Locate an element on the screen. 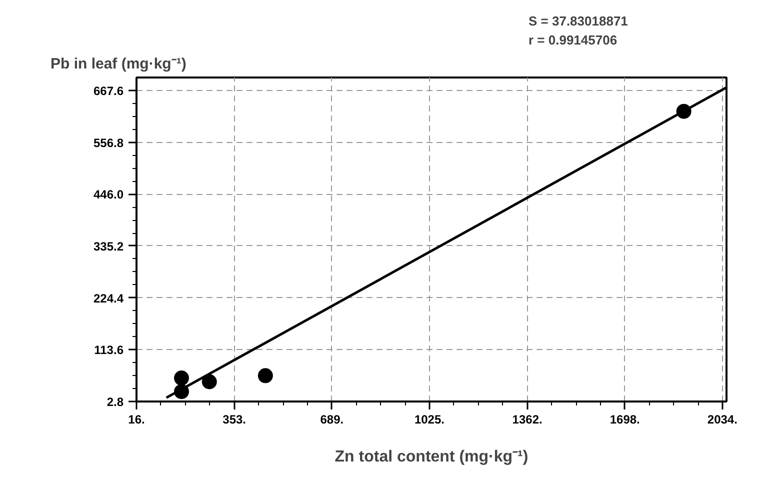 The width and height of the screenshot is (759, 478). y-tick-label: 667.6 is located at coordinates (108, 91).